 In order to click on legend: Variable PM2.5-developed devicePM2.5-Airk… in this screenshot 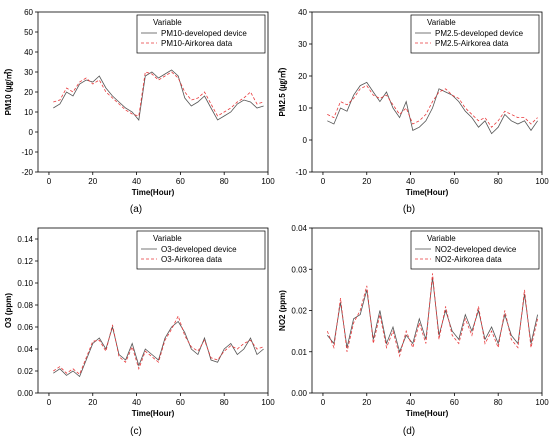, I will do `click(475, 34)`.